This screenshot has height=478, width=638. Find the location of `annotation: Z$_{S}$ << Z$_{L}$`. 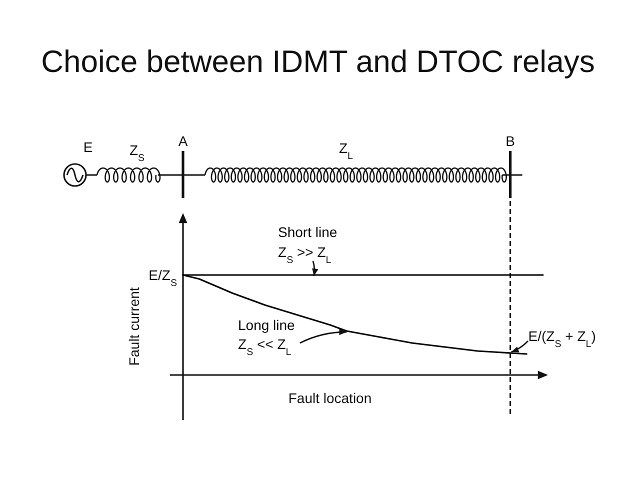

annotation: Z$_{S}$ << Z$_{L}$ is located at coordinates (265, 347).